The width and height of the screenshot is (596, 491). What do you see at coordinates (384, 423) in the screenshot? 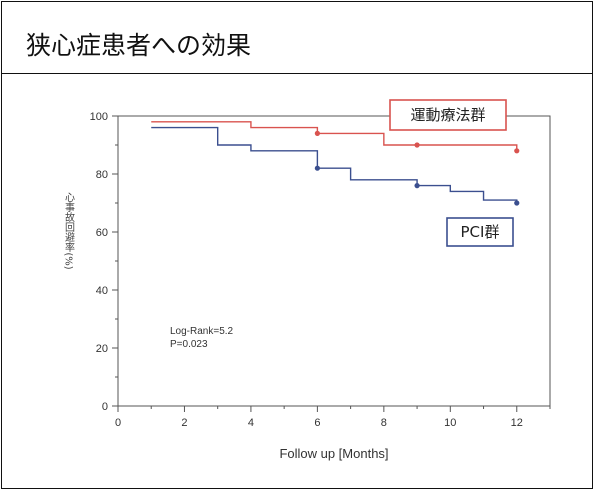
I see `x-tick-label: 8` at bounding box center [384, 423].